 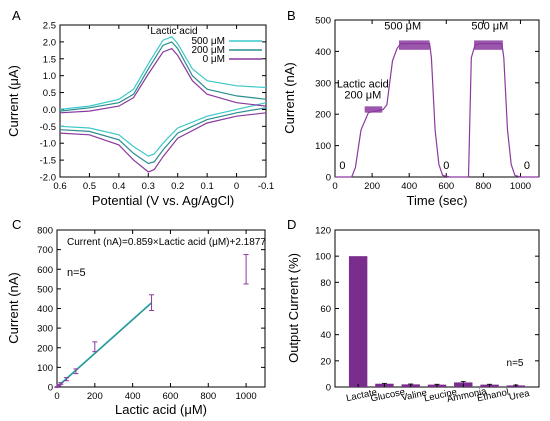 What do you see at coordinates (325, 335) in the screenshot?
I see `y-tick-label: 40` at bounding box center [325, 335].